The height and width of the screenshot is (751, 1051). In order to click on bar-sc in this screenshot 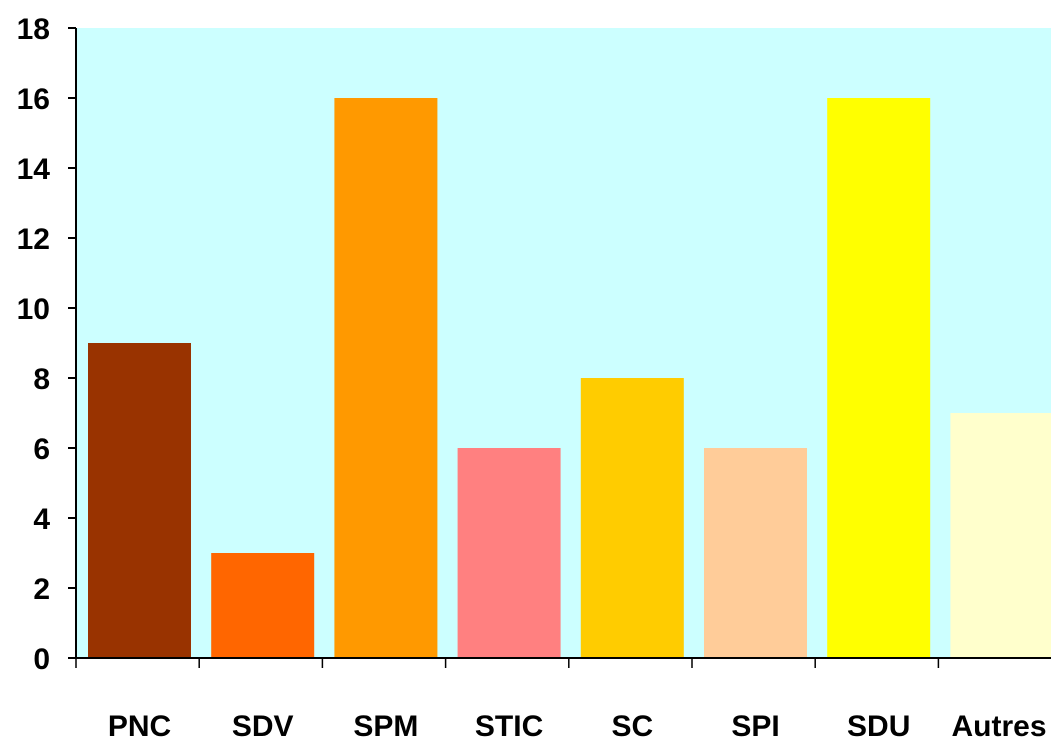, I will do `click(632, 518)`.